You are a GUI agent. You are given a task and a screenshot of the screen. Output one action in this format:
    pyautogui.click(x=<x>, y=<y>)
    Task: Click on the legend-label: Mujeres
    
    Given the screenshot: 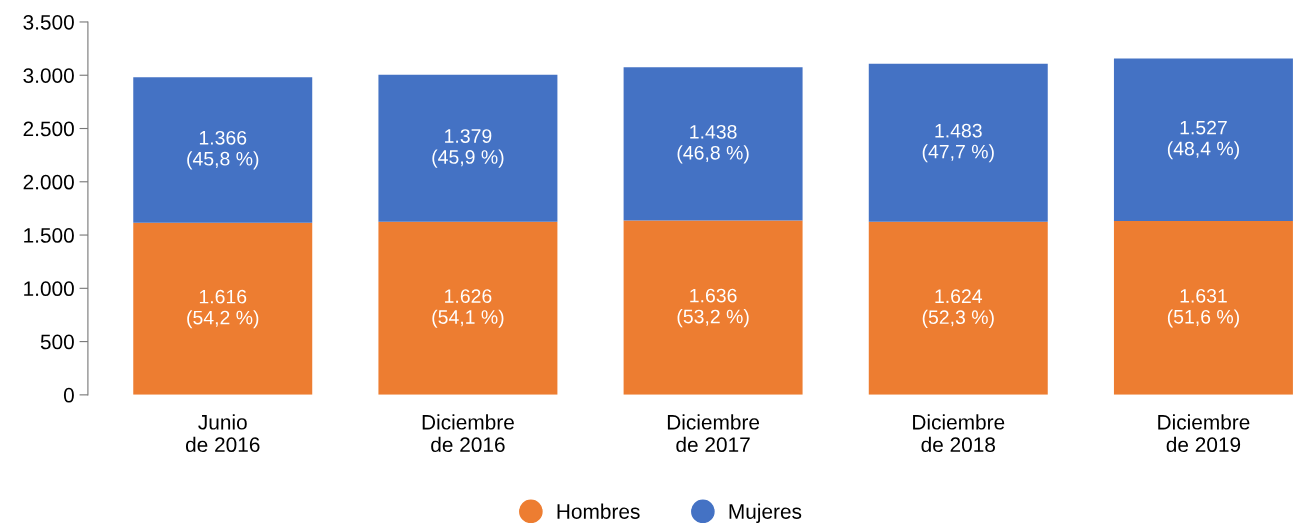 What is the action you would take?
    pyautogui.click(x=765, y=513)
    